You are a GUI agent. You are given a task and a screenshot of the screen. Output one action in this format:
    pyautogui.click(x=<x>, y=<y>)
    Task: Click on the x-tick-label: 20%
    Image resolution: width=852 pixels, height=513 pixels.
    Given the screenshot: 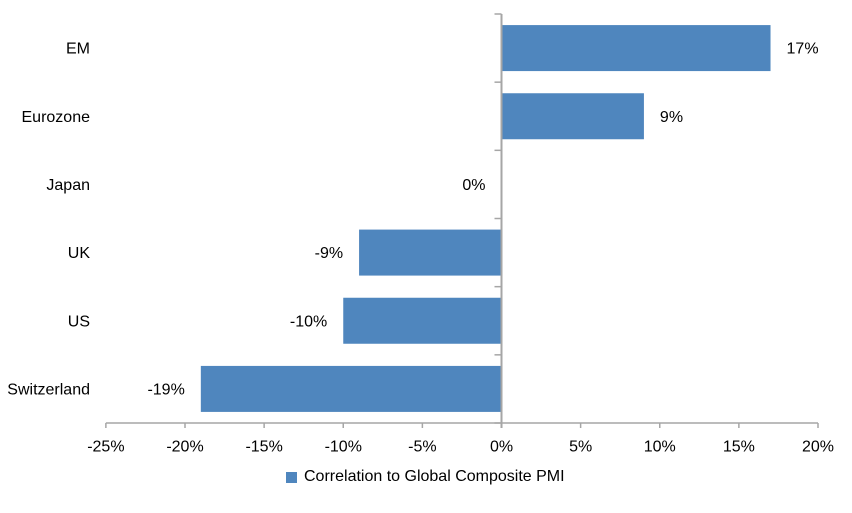 What is the action you would take?
    pyautogui.click(x=818, y=447)
    